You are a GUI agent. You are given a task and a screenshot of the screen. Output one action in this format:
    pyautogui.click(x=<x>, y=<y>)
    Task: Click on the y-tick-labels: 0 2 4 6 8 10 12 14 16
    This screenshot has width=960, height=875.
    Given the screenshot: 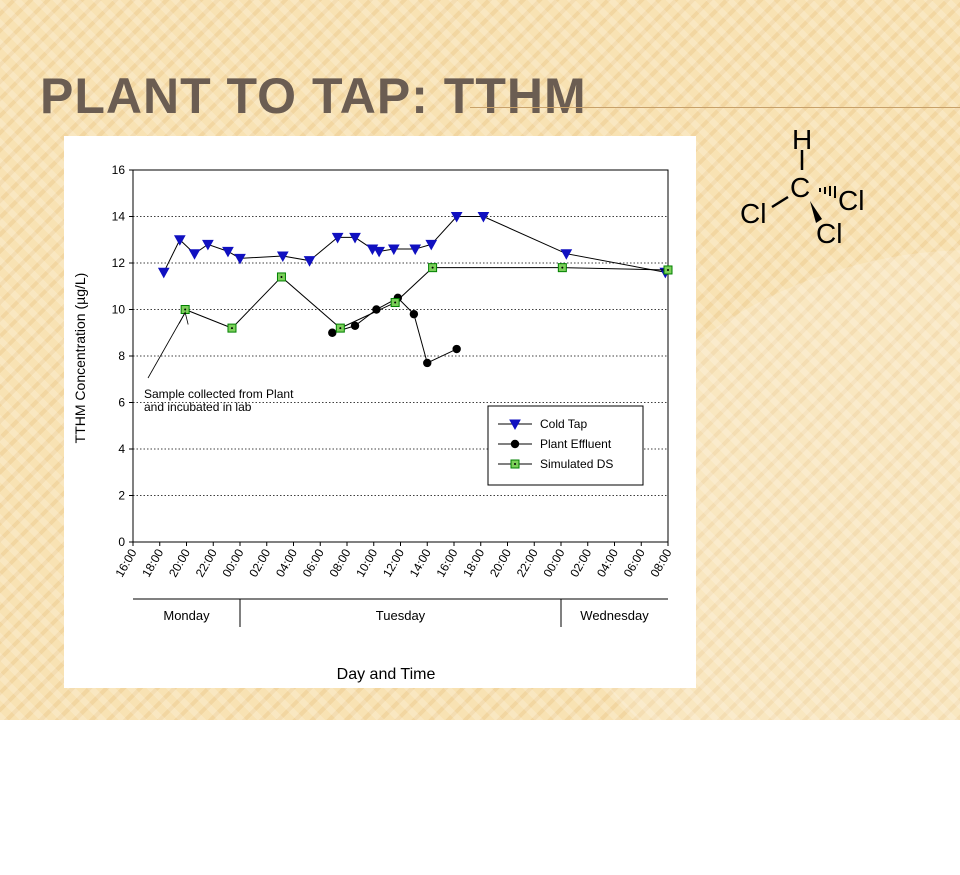 What is the action you would take?
    pyautogui.click(x=119, y=356)
    